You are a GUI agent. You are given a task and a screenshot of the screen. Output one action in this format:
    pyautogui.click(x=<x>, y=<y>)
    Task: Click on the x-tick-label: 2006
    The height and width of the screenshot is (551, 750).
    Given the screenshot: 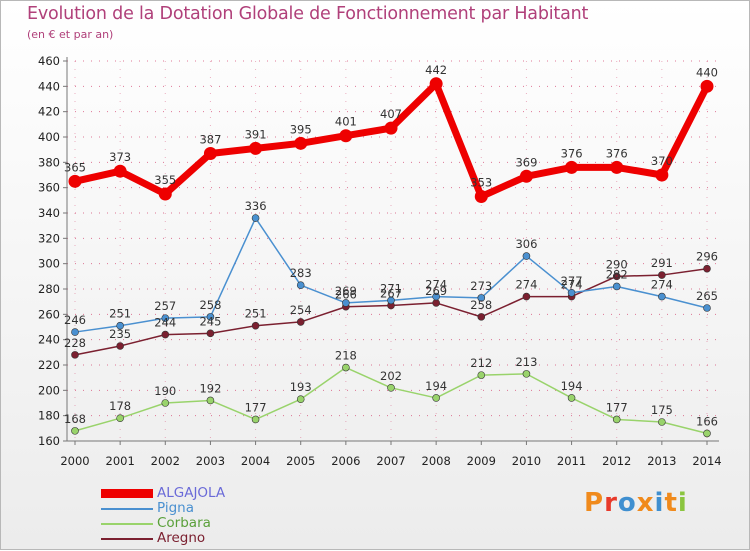 What is the action you would take?
    pyautogui.click(x=345, y=461)
    